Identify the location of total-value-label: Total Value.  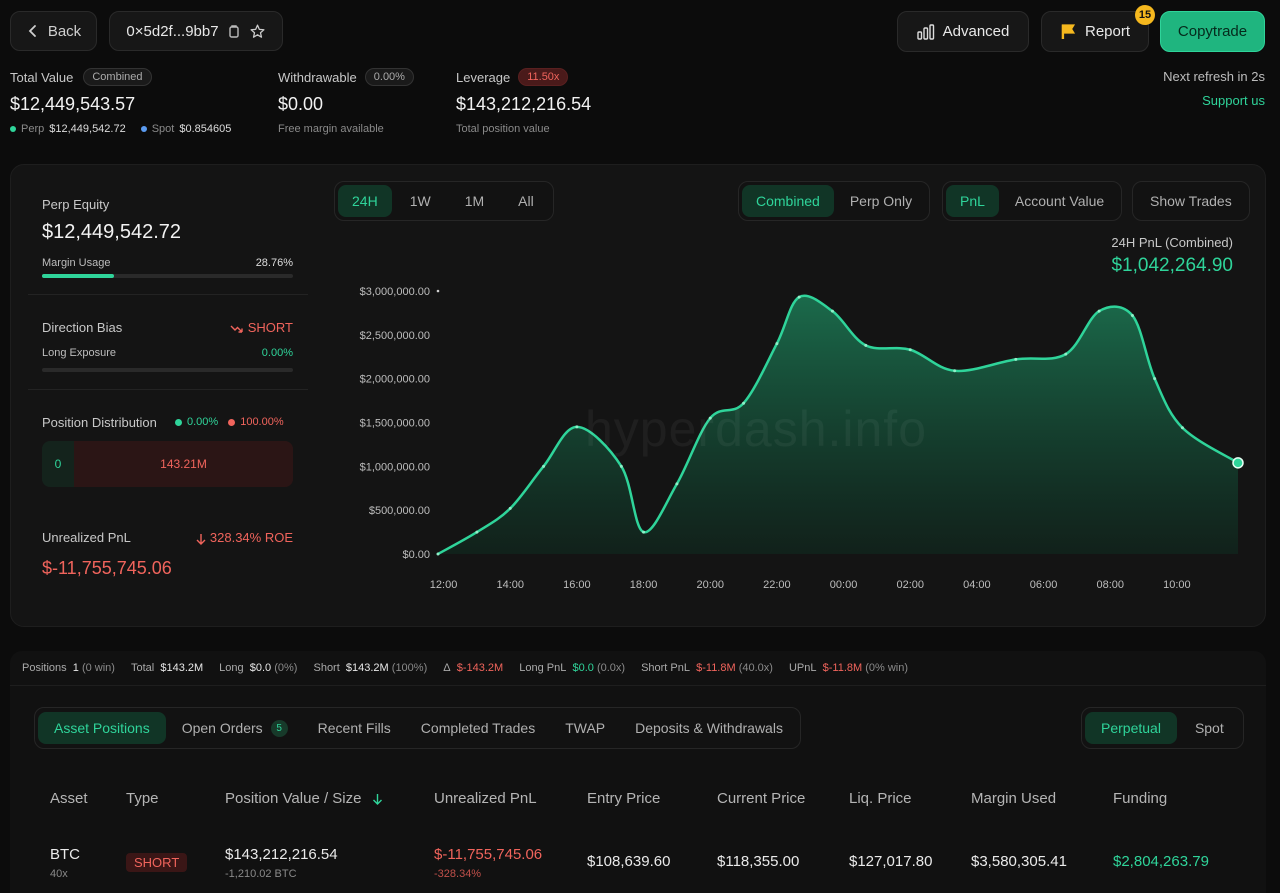
(42, 77).